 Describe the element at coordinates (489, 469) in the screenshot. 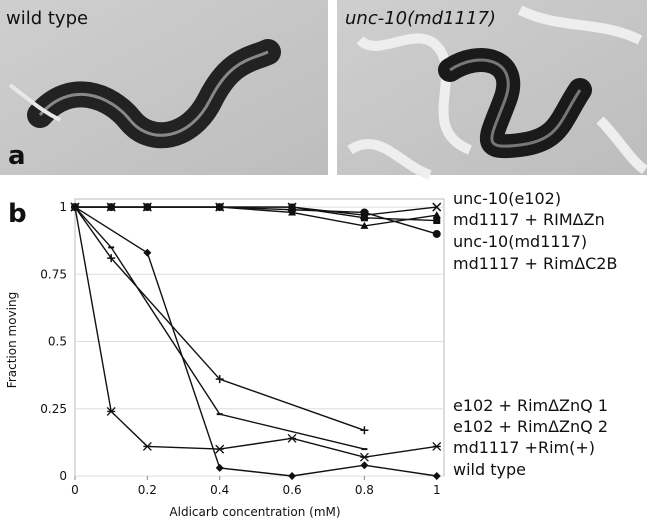

I see `legend-entry: wild type` at that location.